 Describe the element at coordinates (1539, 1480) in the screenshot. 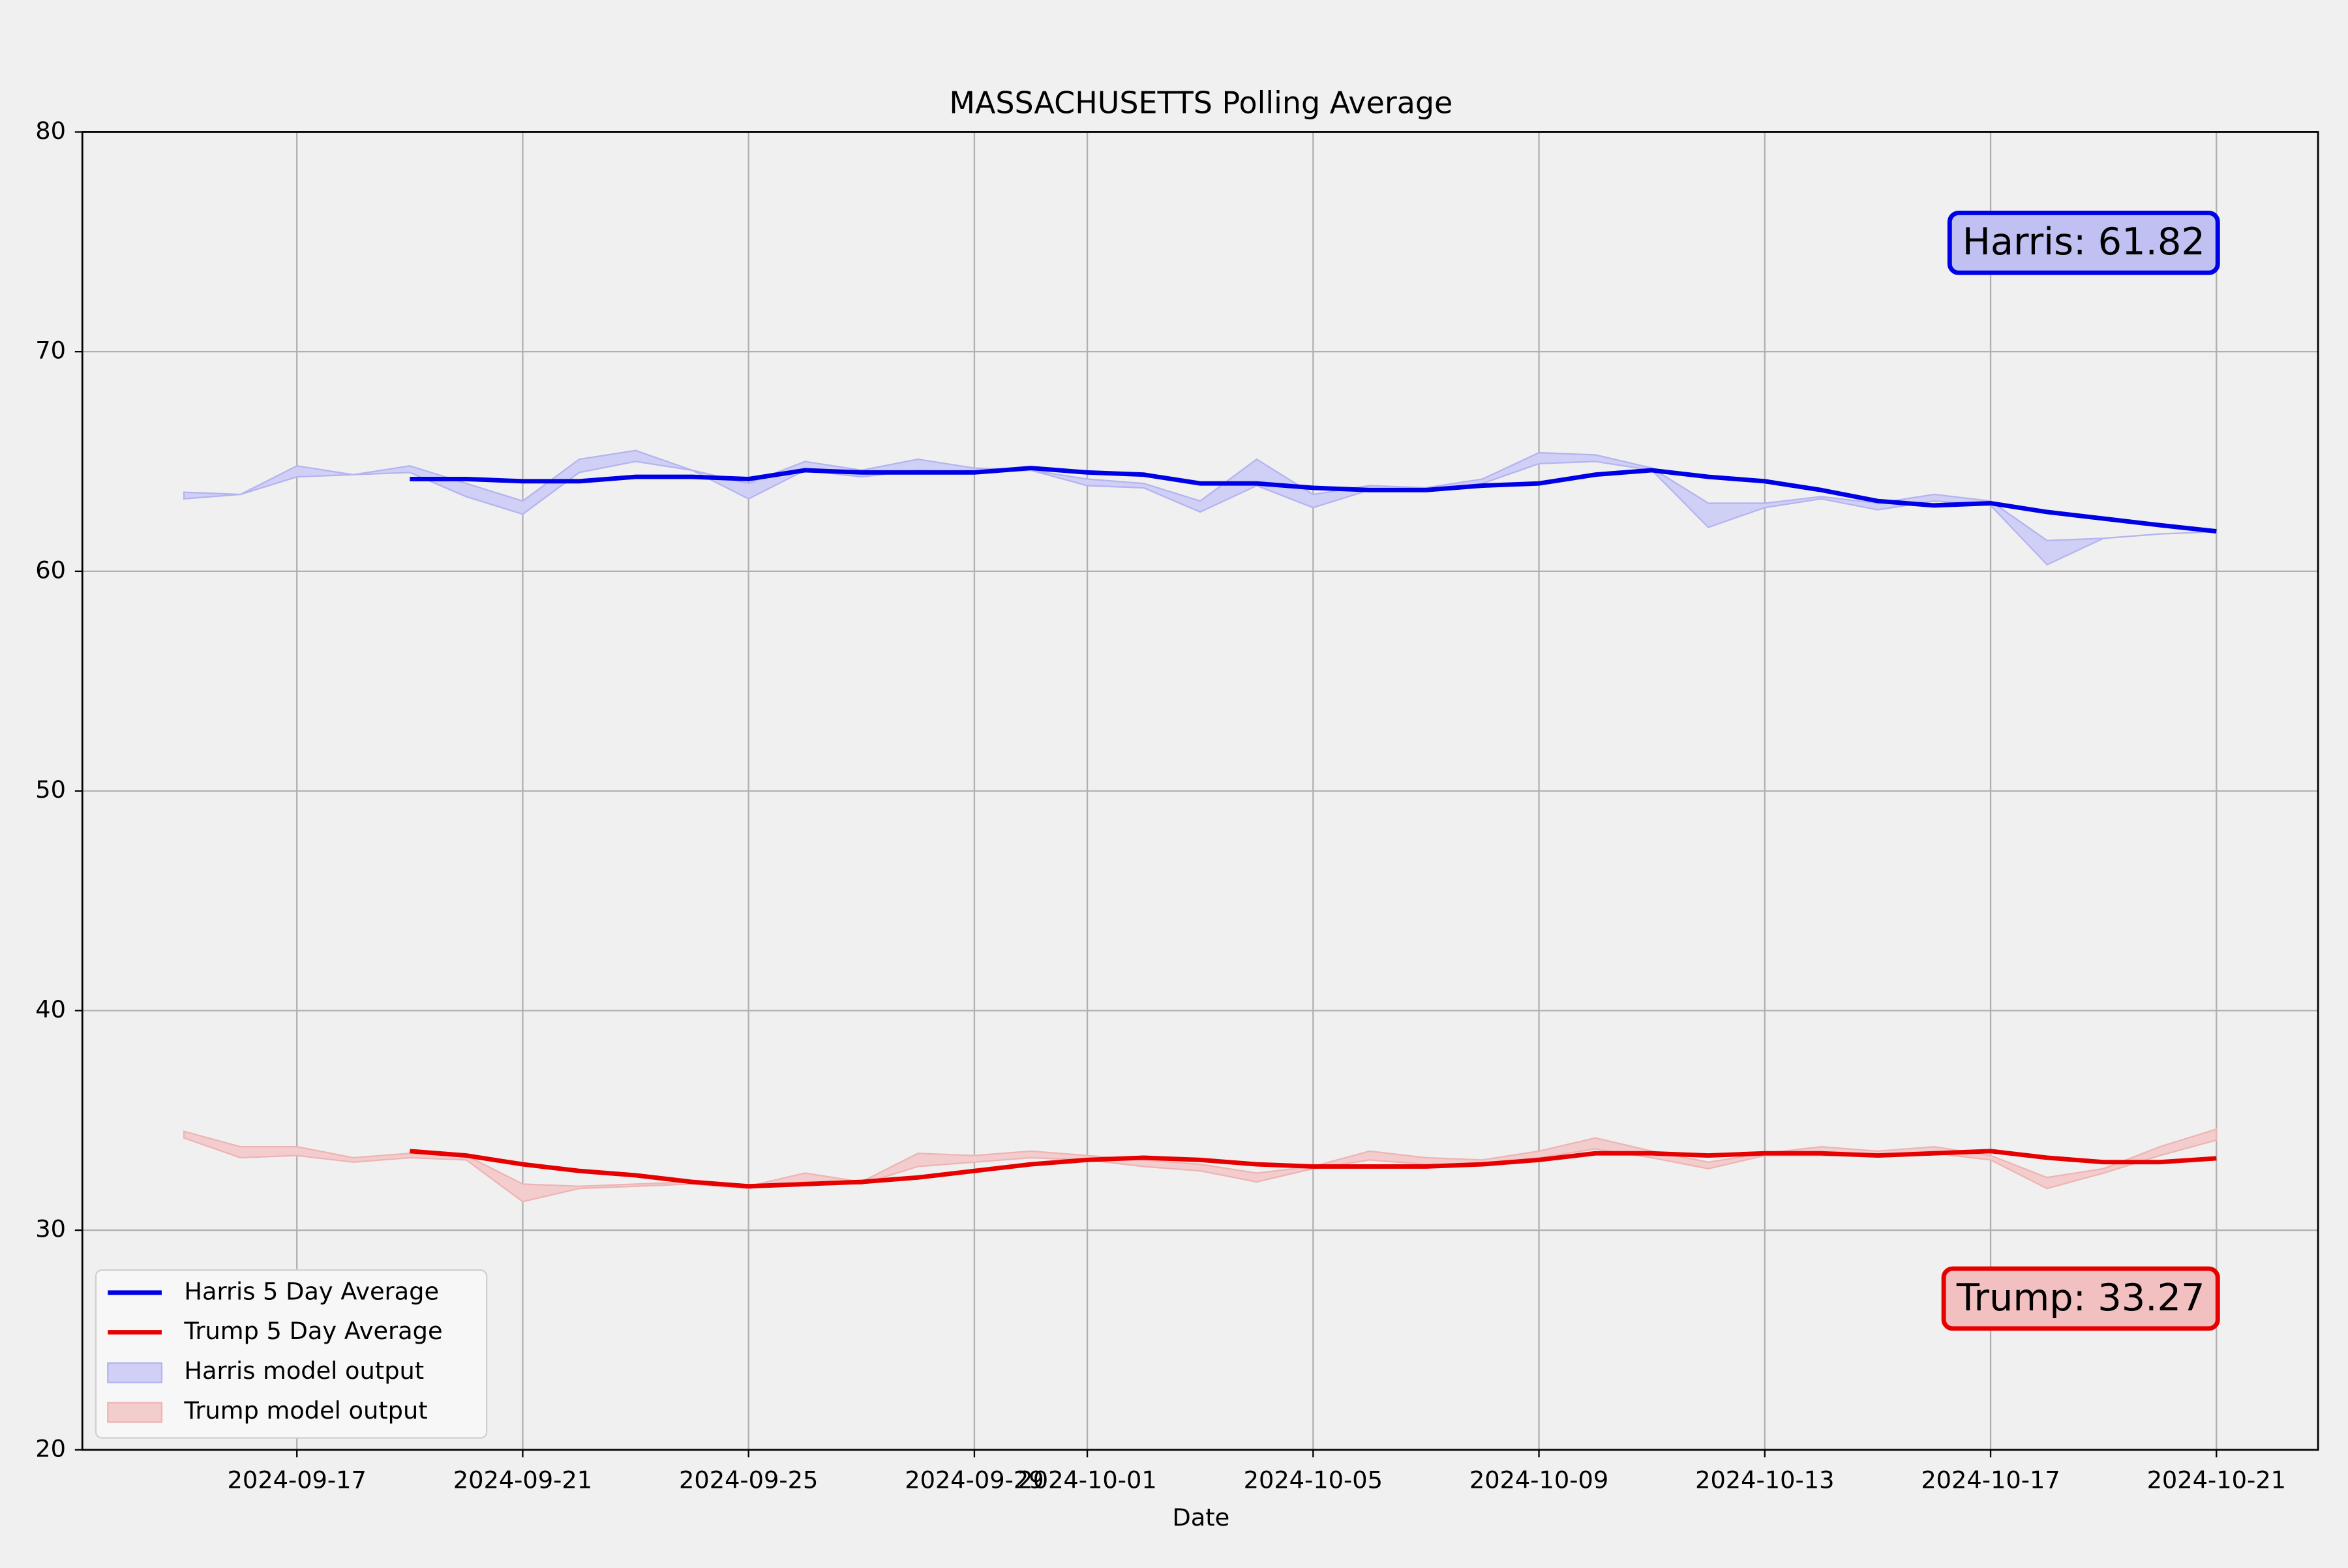

I see `x-tick-label: 2024-10-09` at that location.